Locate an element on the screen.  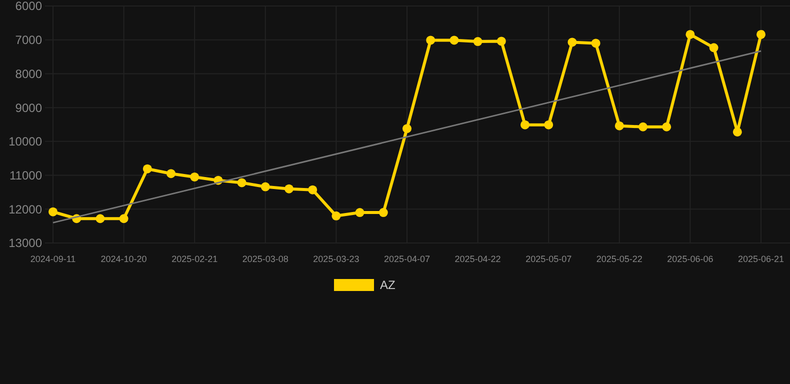
y-tick-label: 10000 is located at coordinates (25, 141).